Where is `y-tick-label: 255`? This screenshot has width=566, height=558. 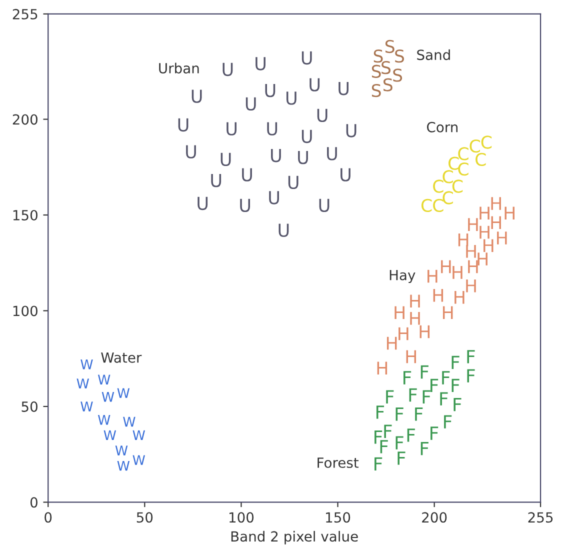 y-tick-label: 255 is located at coordinates (25, 14).